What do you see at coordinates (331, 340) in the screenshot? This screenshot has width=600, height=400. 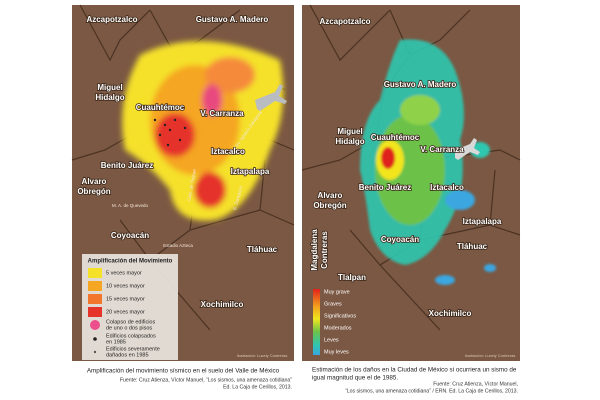 I see `legend-label: Leves` at bounding box center [331, 340].